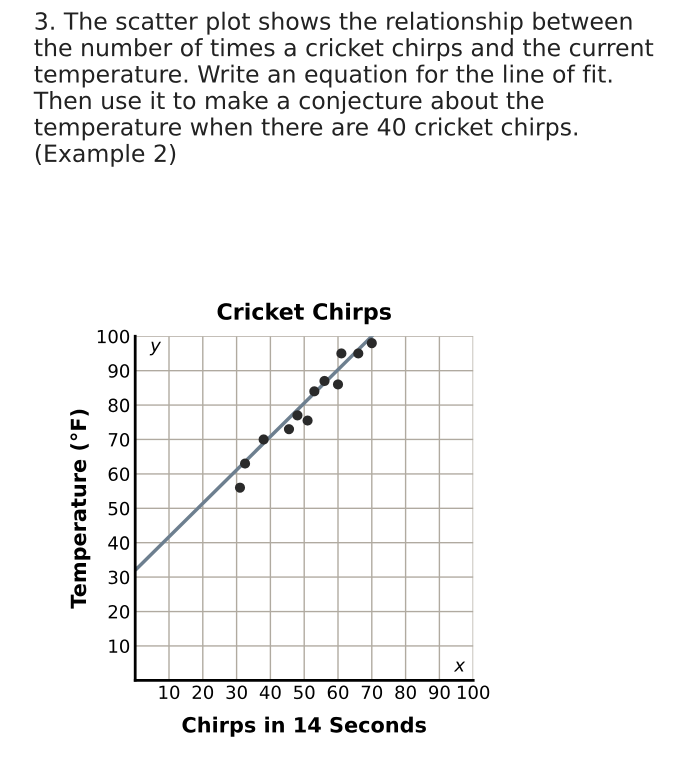 Image resolution: width=676 pixels, height=782 pixels. I want to click on x-tick-label: 30, so click(236, 693).